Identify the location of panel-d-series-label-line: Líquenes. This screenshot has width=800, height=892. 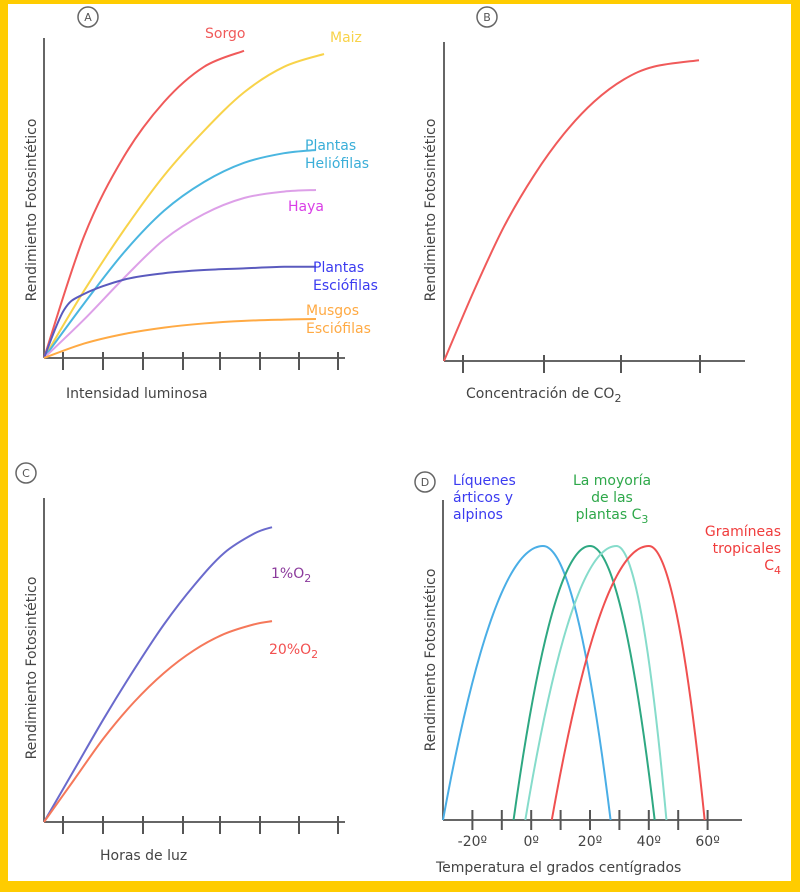
(484, 481).